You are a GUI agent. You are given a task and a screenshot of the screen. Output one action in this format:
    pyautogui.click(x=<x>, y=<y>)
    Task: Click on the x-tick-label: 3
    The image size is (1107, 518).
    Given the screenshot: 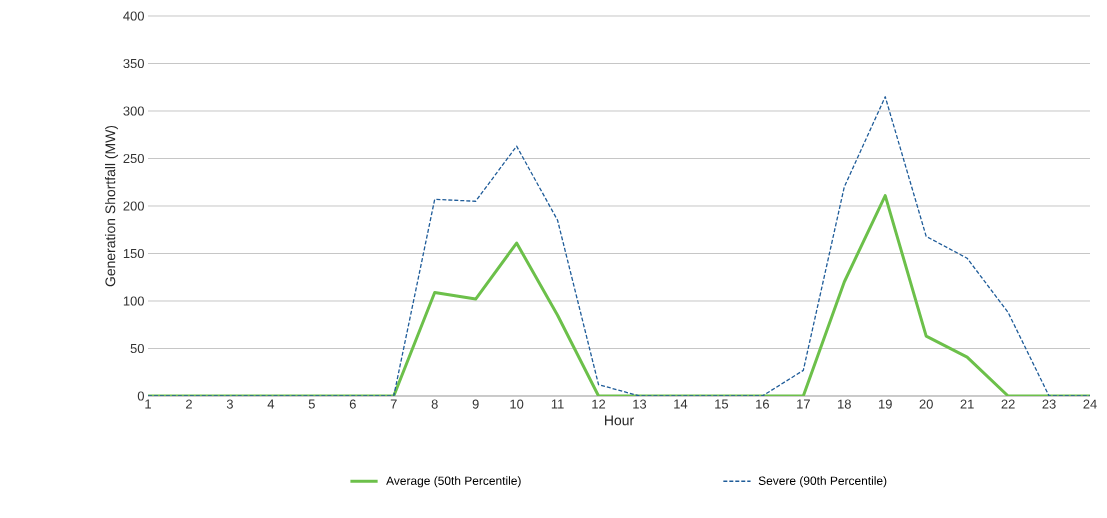 What is the action you would take?
    pyautogui.click(x=229, y=404)
    